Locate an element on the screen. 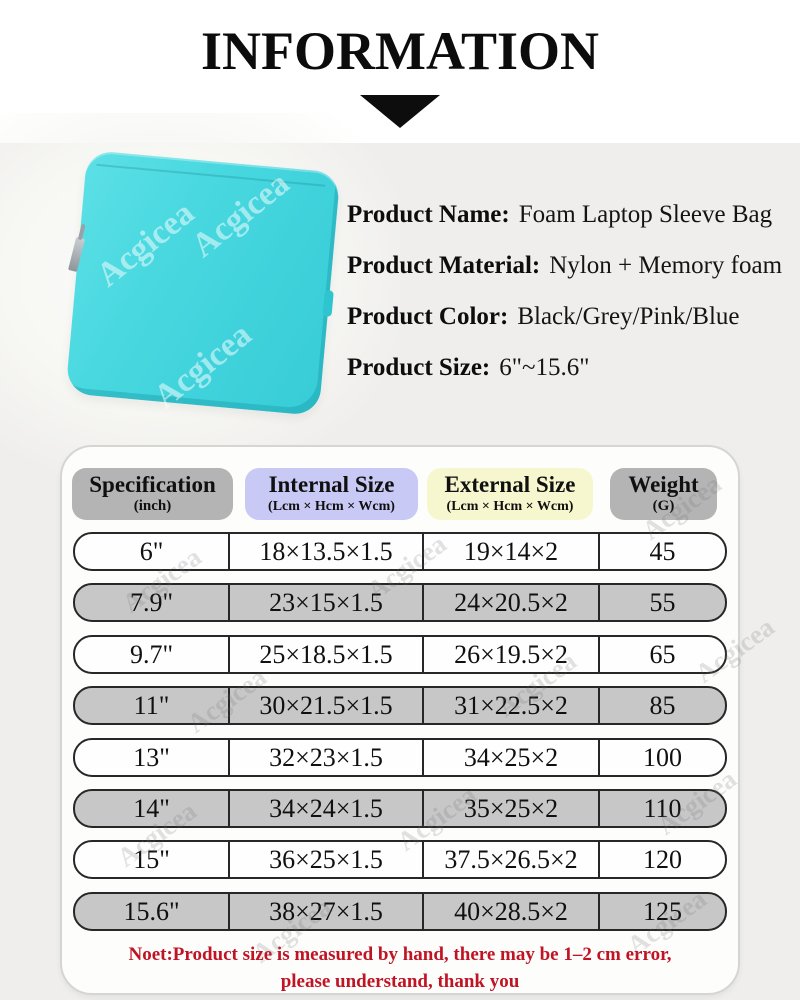 This screenshot has width=800, height=1000. internal-size-cell: 30×21.5×1.5 is located at coordinates (327, 705).